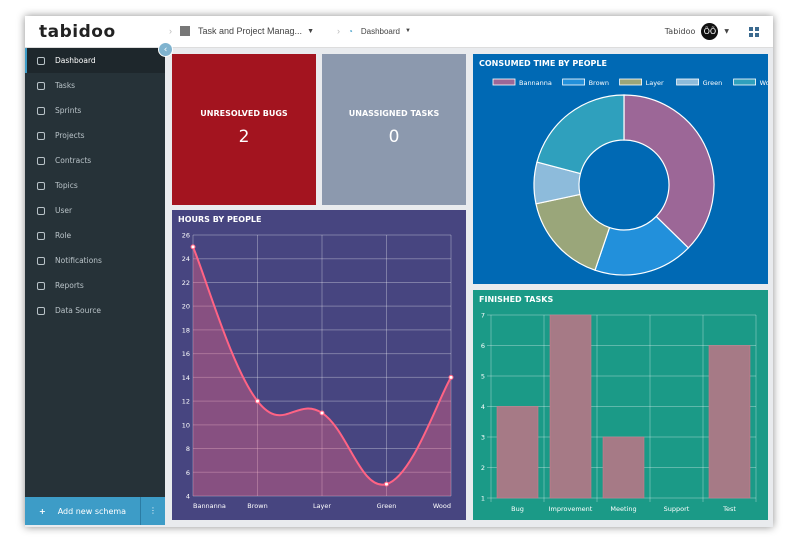  I want to click on apps-grid-icon, so click(754, 31).